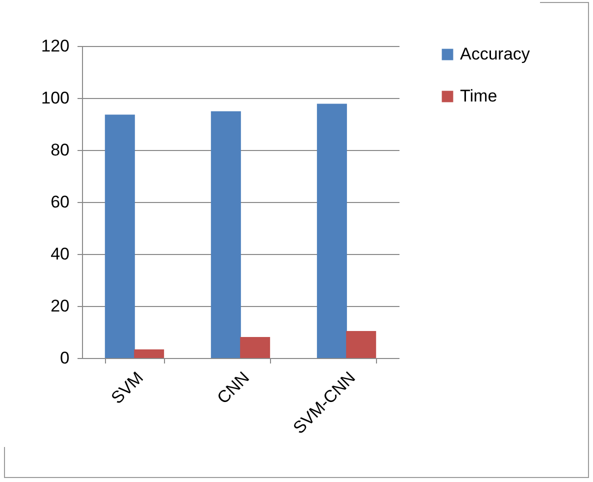 The width and height of the screenshot is (593, 482). I want to click on y-tick-label: 40, so click(60, 254).